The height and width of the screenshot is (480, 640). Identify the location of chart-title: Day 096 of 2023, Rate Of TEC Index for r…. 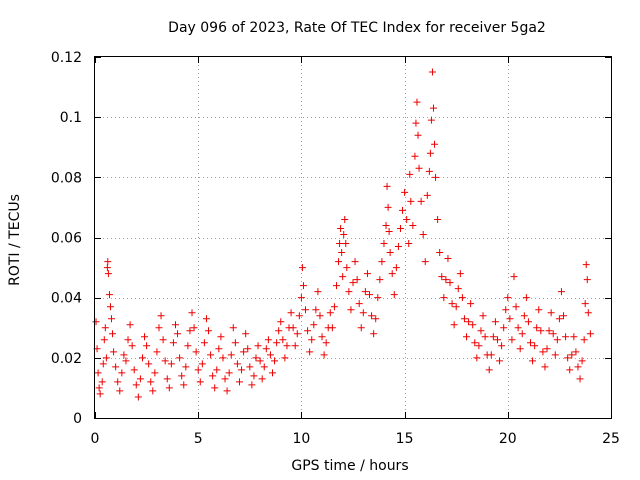
(357, 28).